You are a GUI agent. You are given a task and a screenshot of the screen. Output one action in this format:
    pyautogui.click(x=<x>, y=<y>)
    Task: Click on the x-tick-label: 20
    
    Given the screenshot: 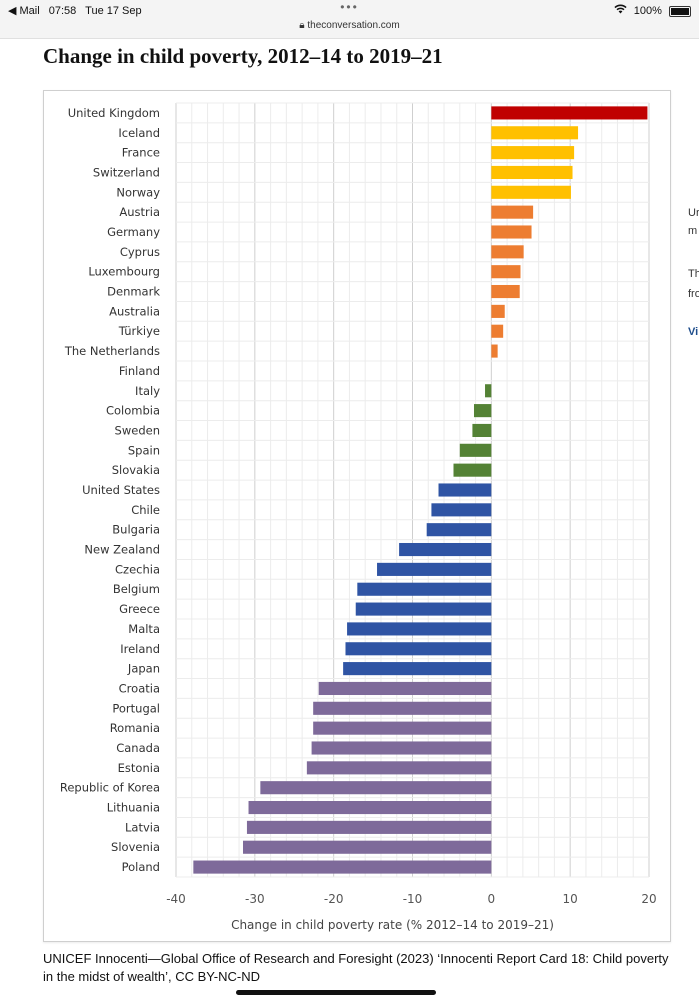 What is the action you would take?
    pyautogui.click(x=648, y=899)
    